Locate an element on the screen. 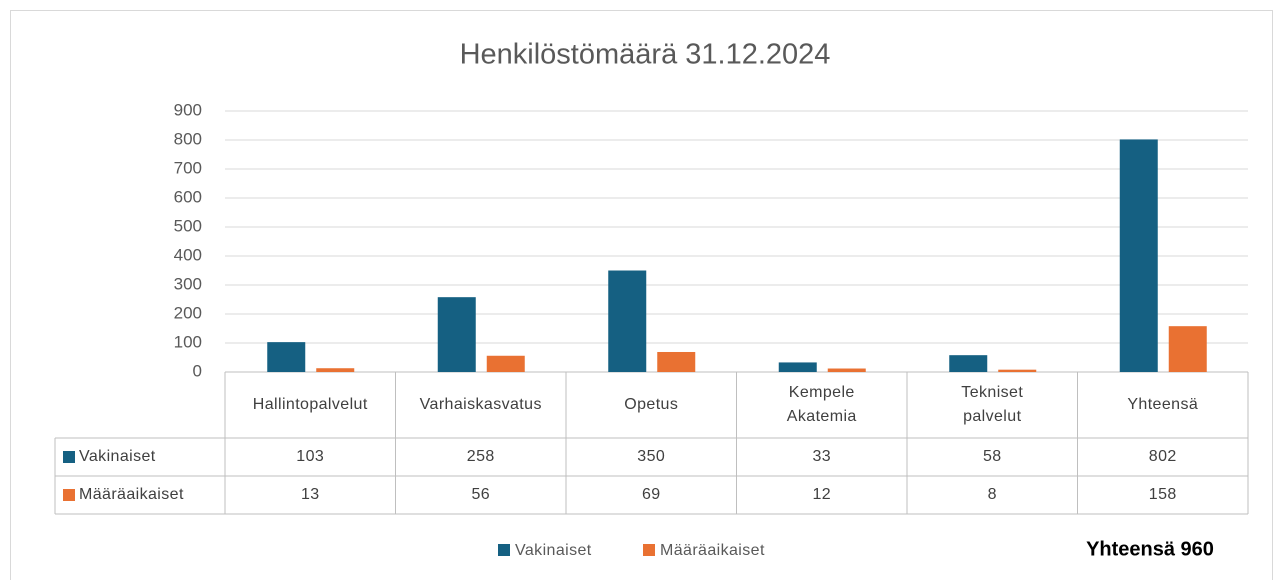 The width and height of the screenshot is (1274, 580). y-tick-label: 100 is located at coordinates (188, 341).